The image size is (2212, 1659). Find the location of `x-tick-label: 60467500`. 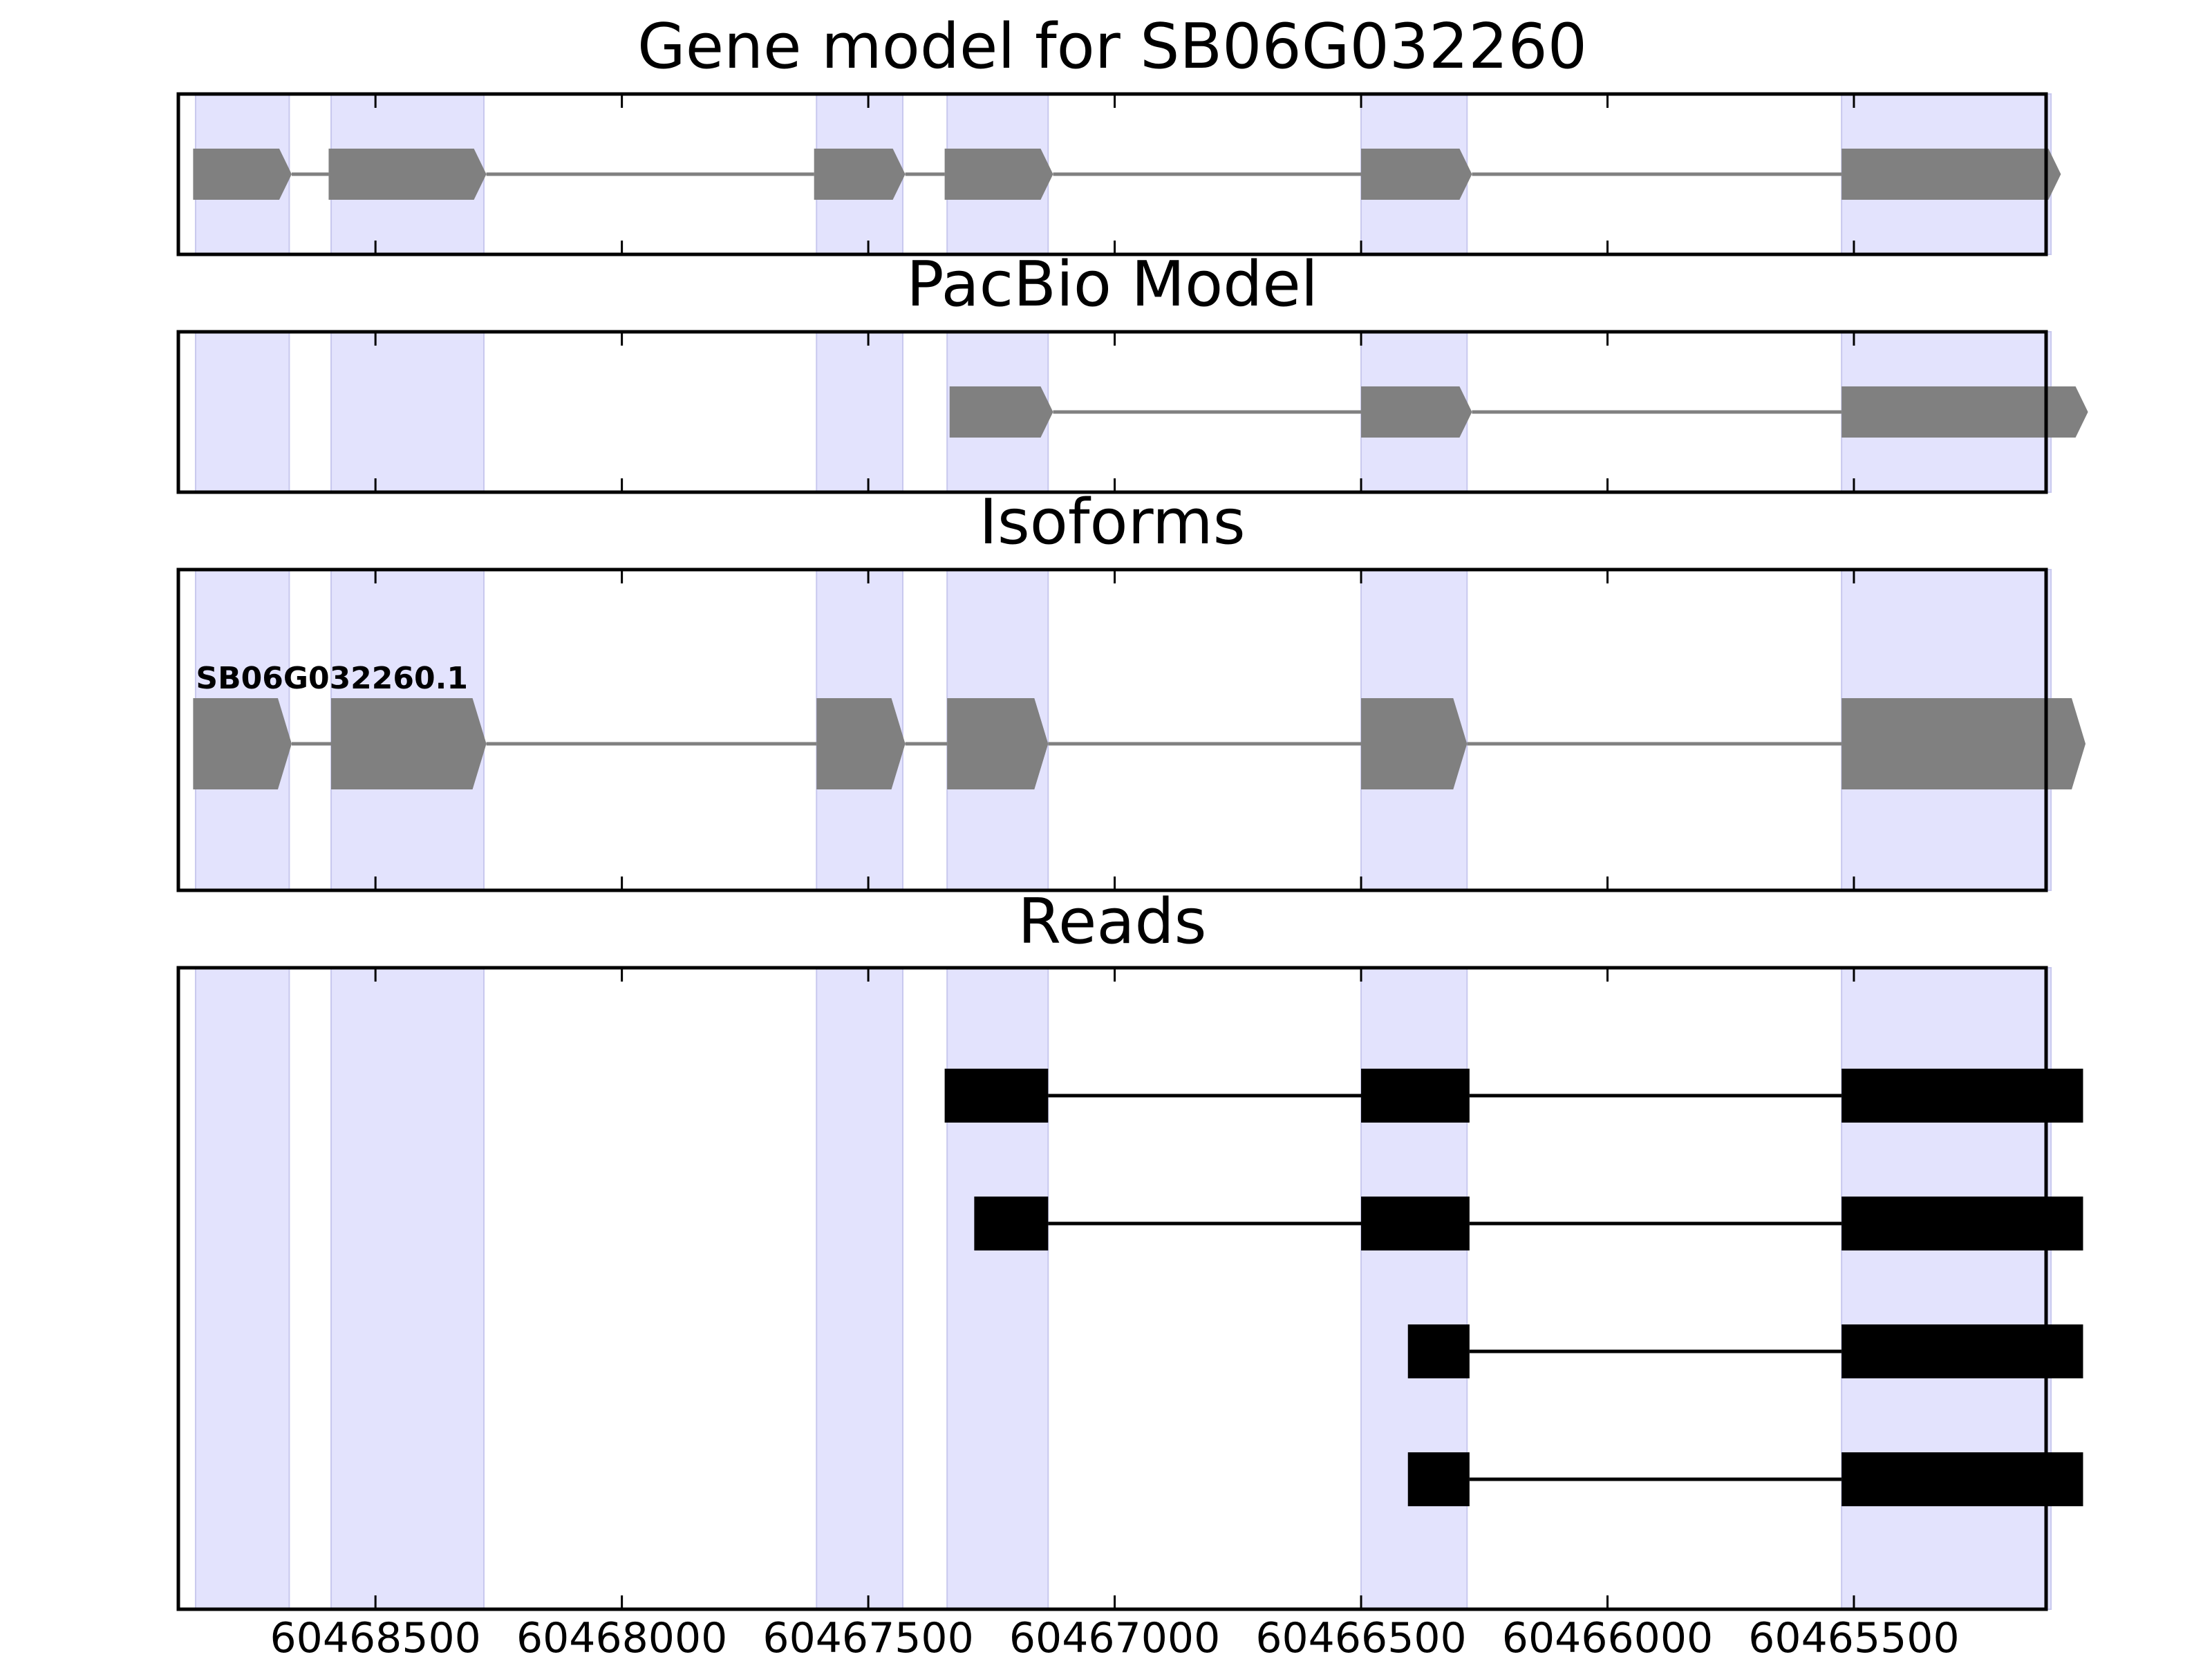

x-tick-label: 60467500 is located at coordinates (868, 1637).